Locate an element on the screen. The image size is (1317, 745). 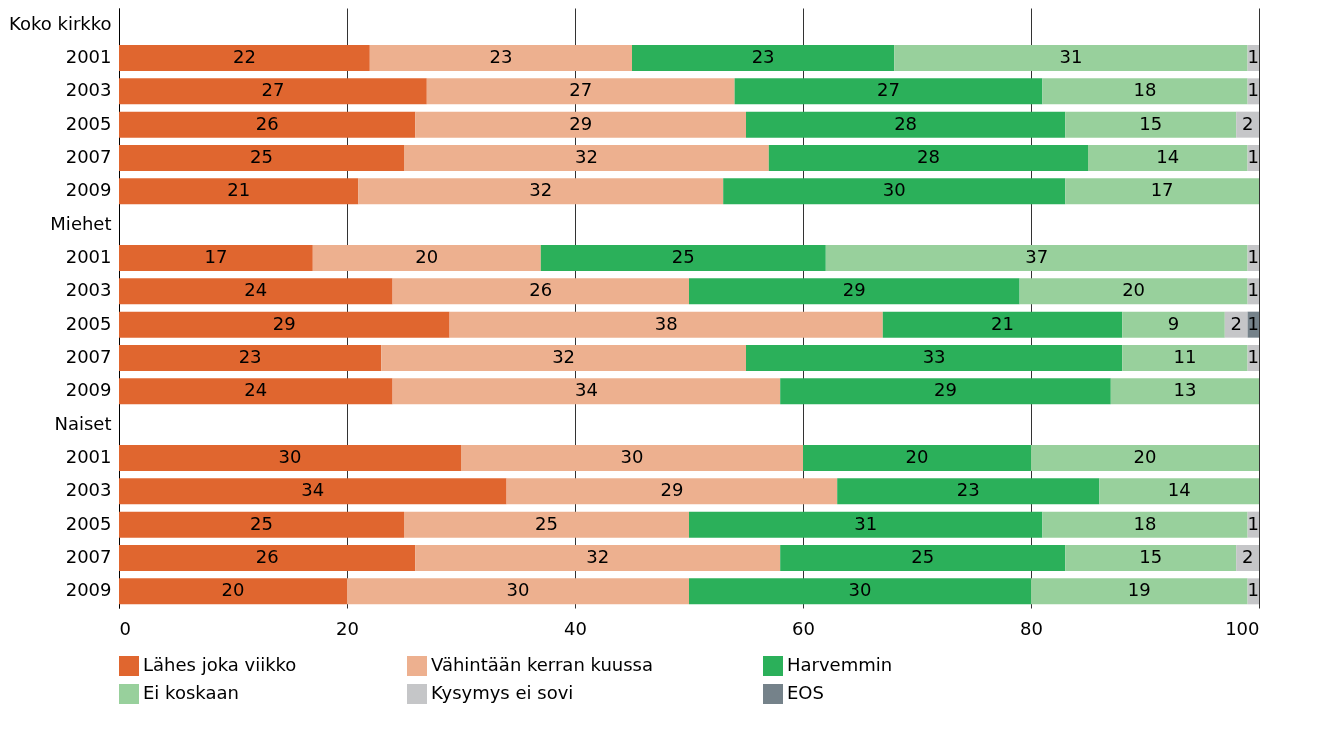
data-label: 19 is located at coordinates (1139, 590).